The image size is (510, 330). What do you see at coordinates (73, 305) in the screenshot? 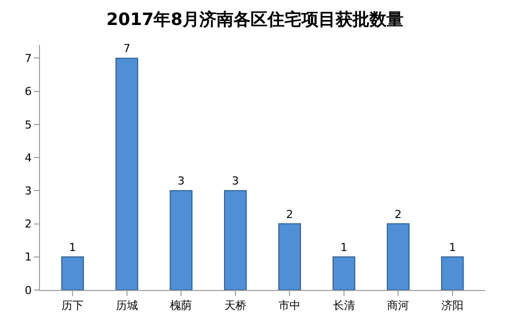
I see `x-tick-label: 历下` at bounding box center [73, 305].